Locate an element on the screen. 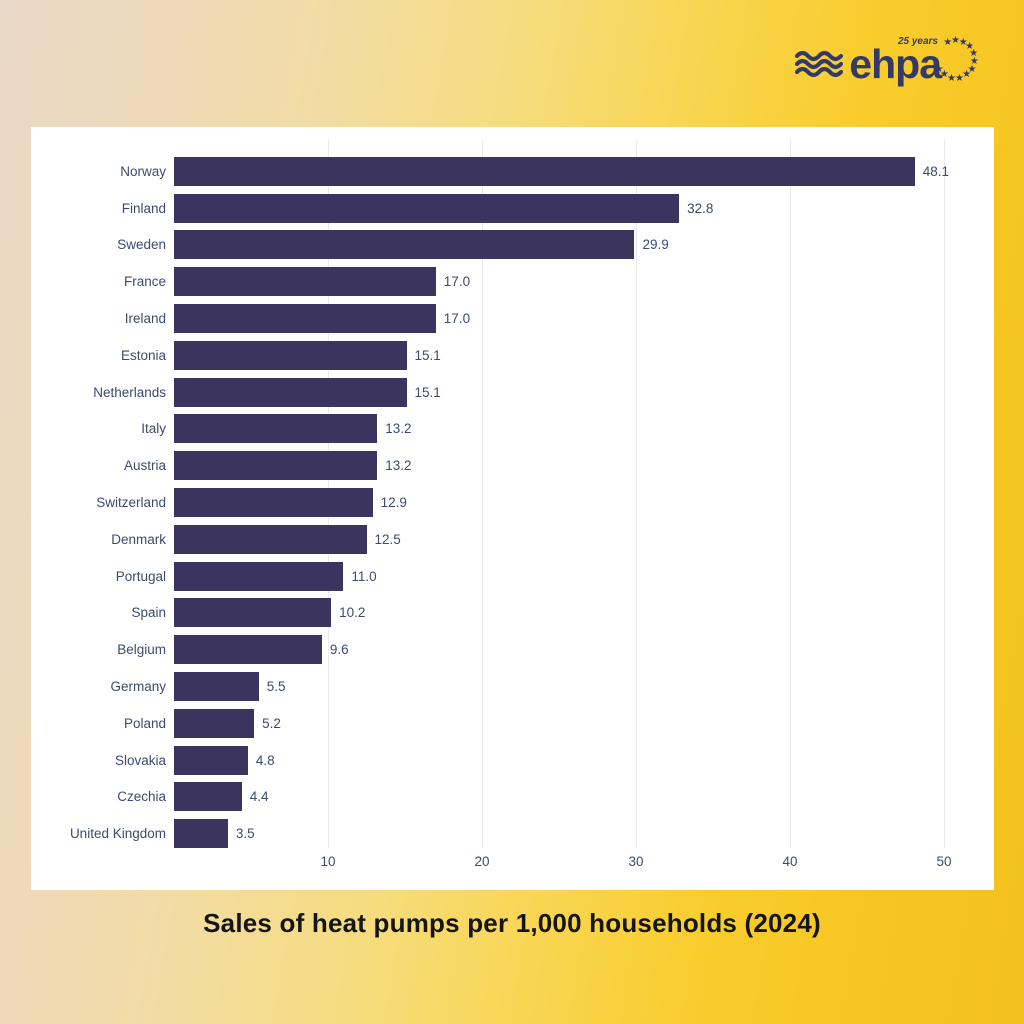 Image resolution: width=1024 pixels, height=1024 pixels. value-label: 4.8 is located at coordinates (265, 760).